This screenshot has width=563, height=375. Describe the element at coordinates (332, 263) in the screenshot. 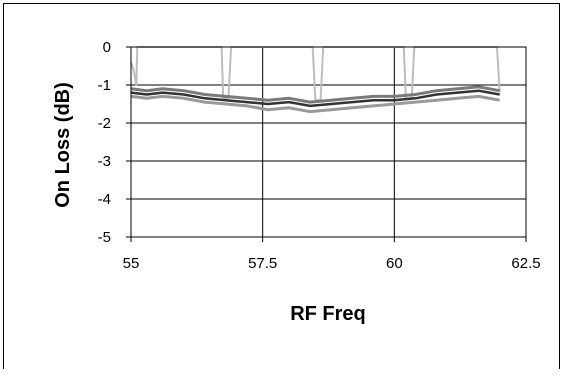

I see `x-tick-labels: 55 57.5 60 62.5` at that location.